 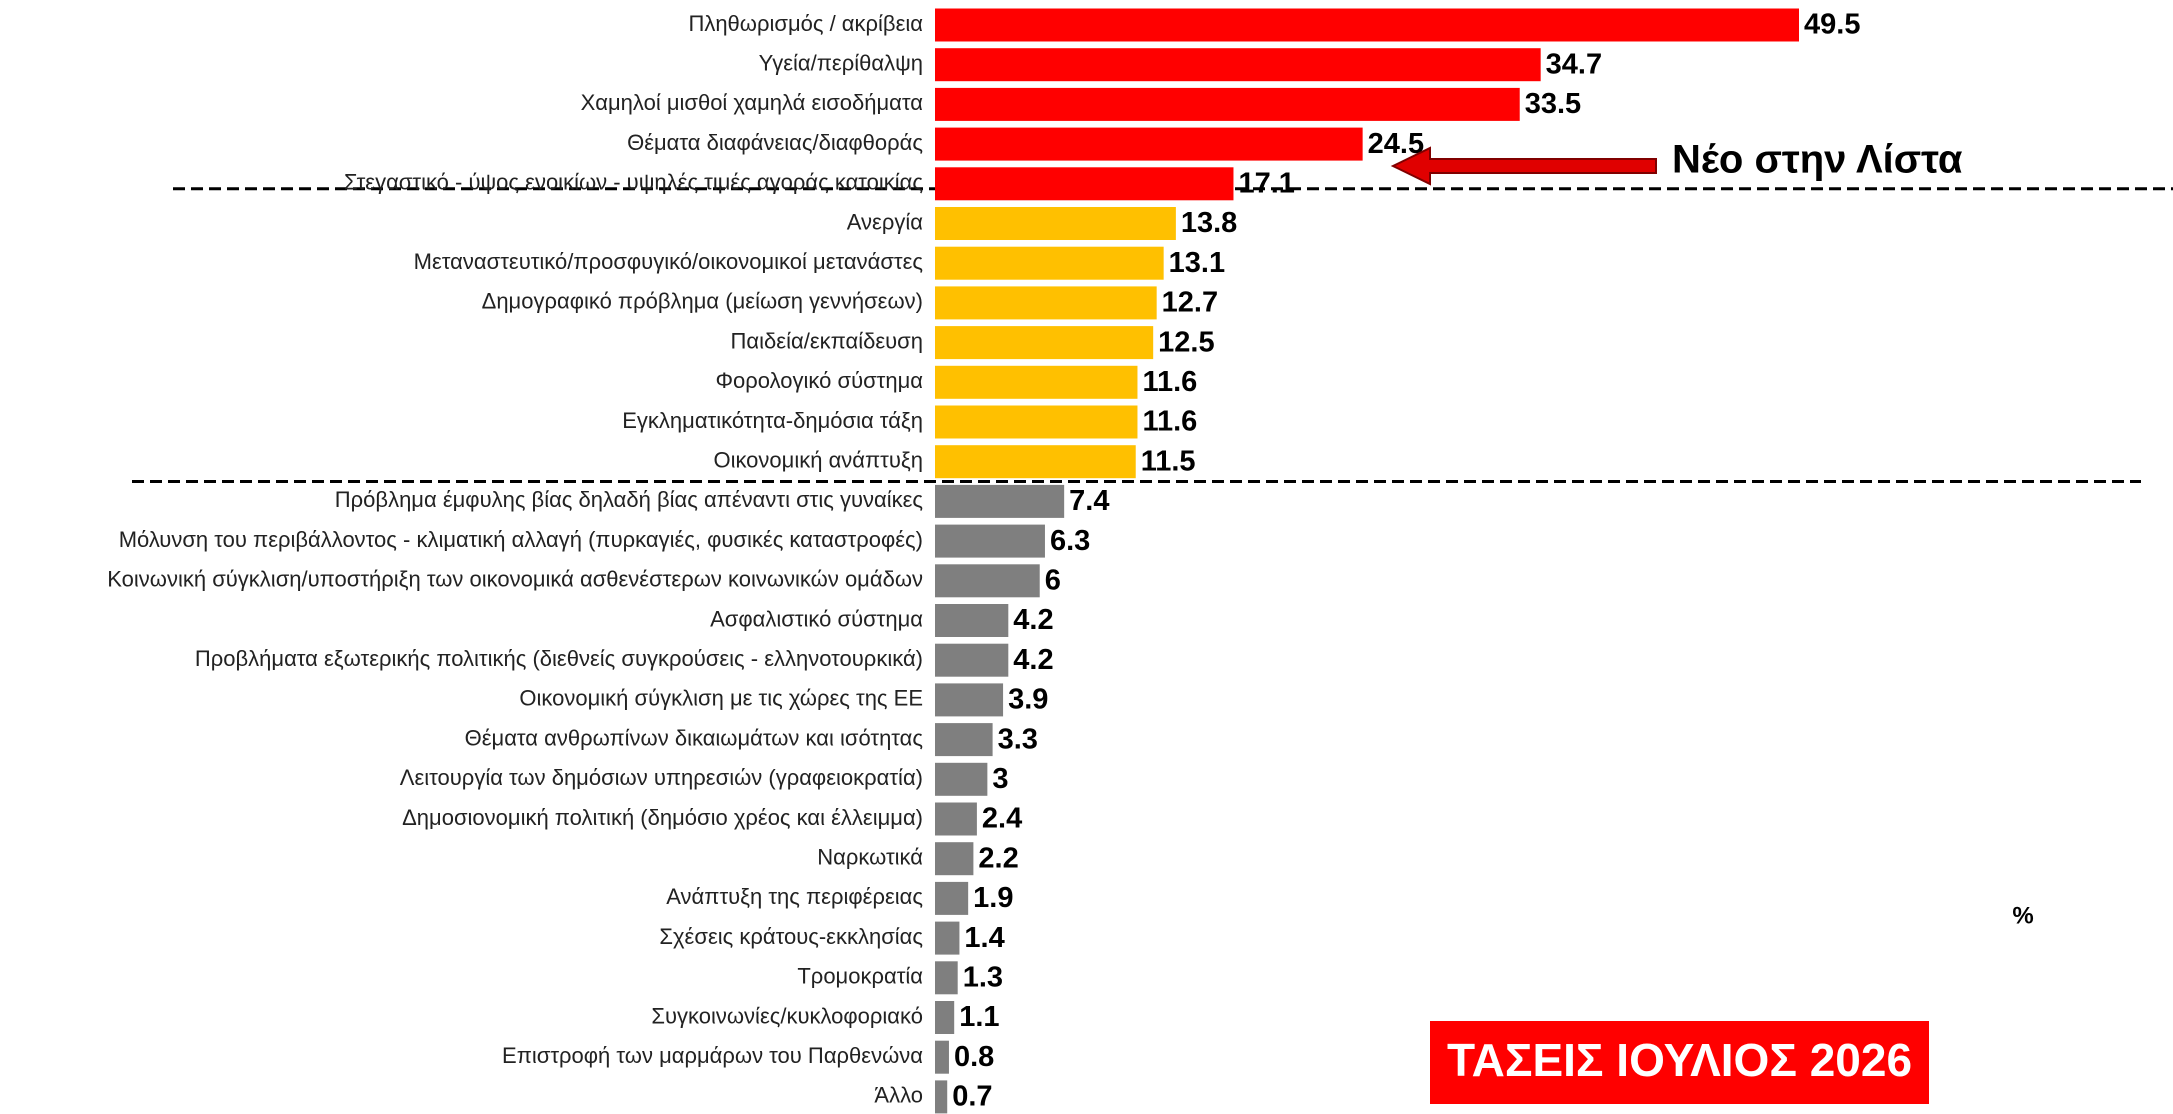 I want to click on category-label: Παιδεία/εκπαίδευση, so click(x=827, y=340).